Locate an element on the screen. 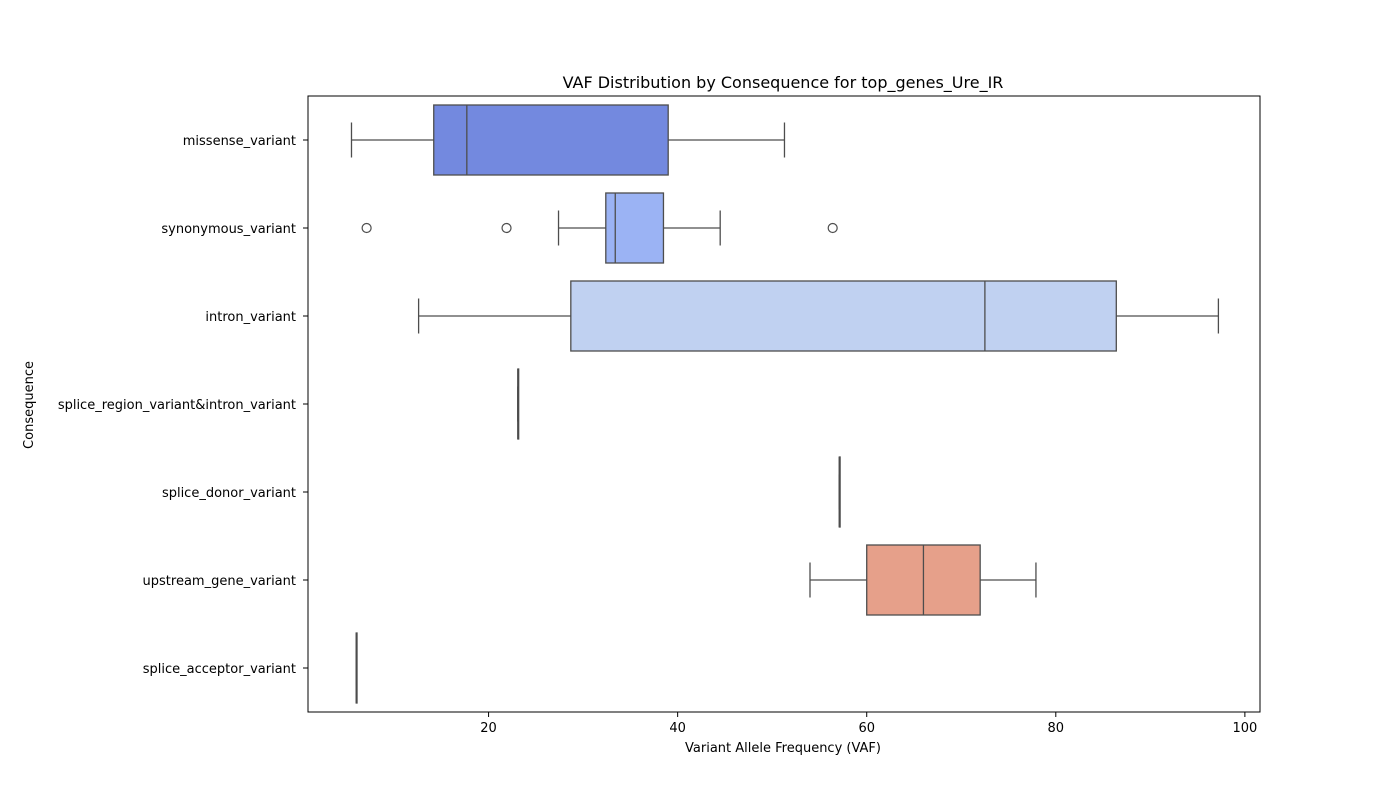 This screenshot has width=1400, height=804. y-tick-label: missense_variant is located at coordinates (239, 141).